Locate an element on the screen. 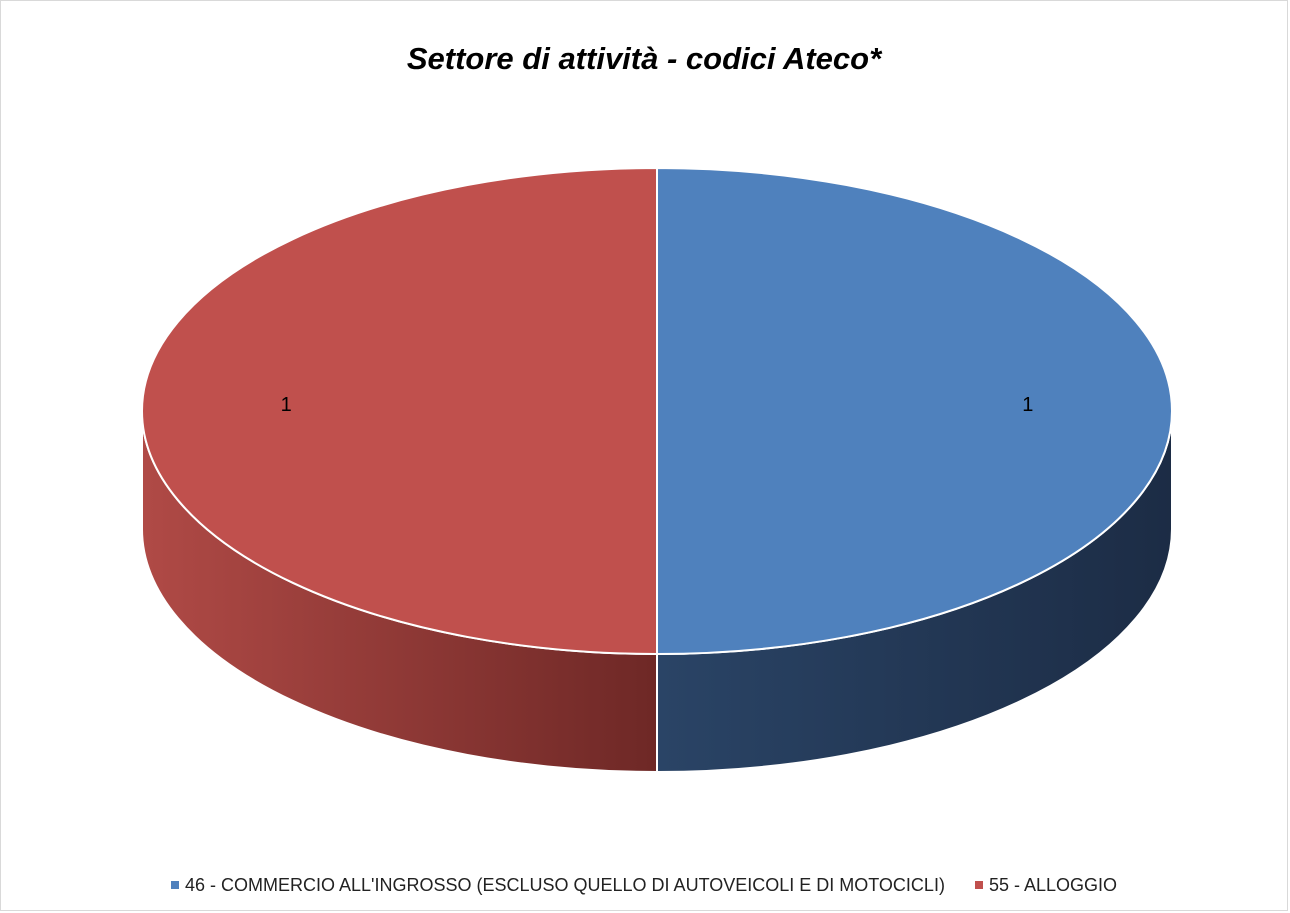 The image size is (1290, 913). legend-label: 55 - ALLOGGIO is located at coordinates (1052, 884).